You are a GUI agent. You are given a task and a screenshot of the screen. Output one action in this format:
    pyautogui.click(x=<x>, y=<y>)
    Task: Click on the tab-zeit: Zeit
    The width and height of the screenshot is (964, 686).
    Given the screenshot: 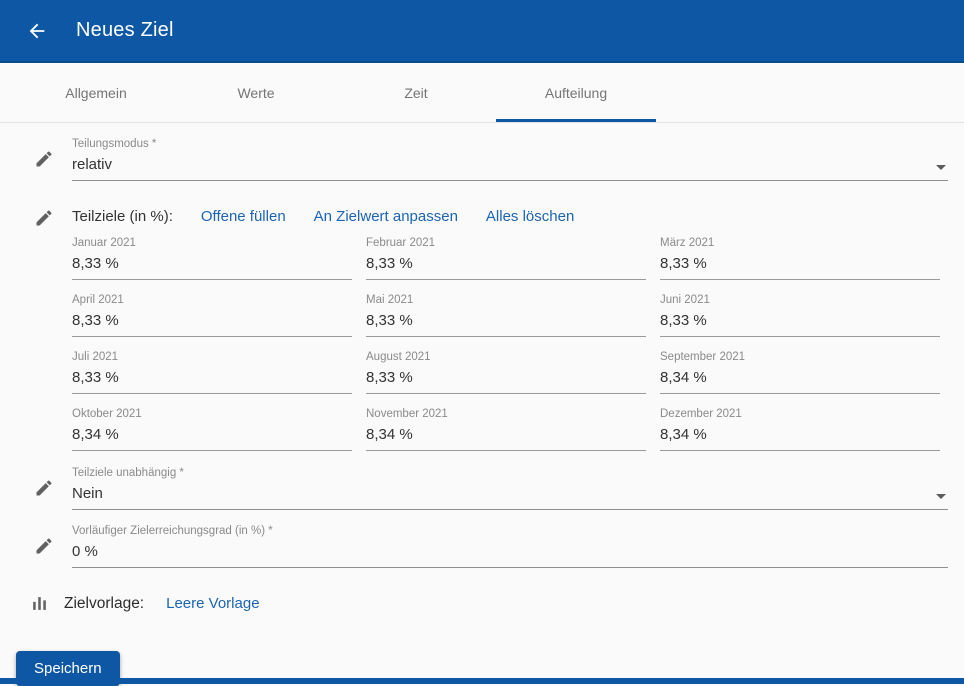 What is the action you would take?
    pyautogui.click(x=416, y=92)
    